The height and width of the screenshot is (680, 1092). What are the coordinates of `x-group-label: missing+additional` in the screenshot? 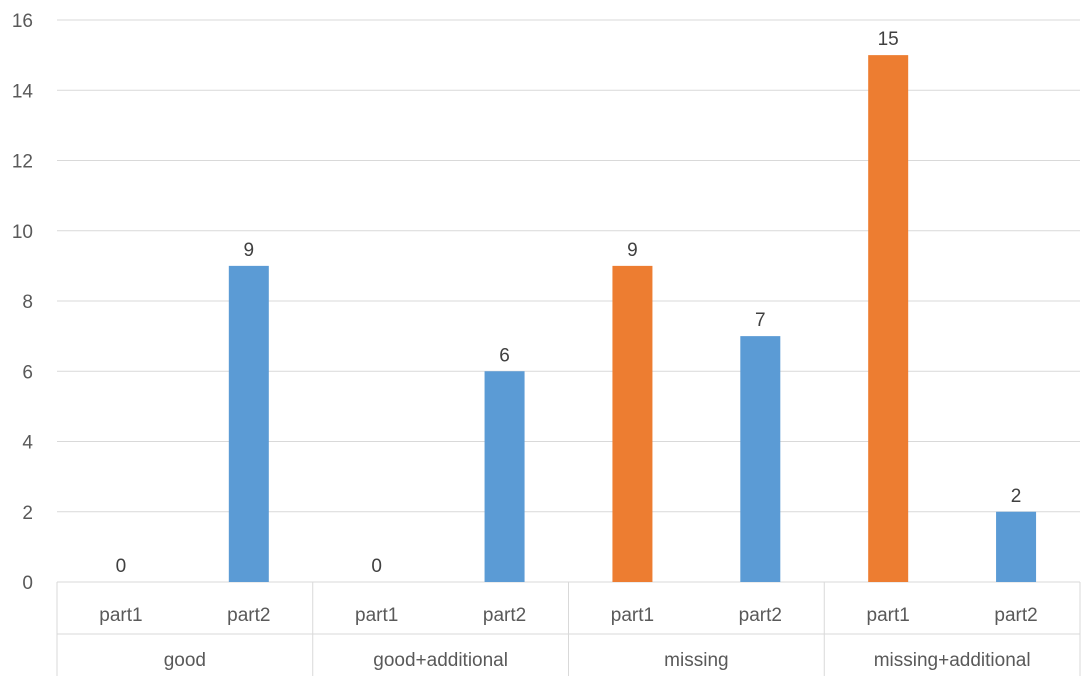 It's located at (952, 660).